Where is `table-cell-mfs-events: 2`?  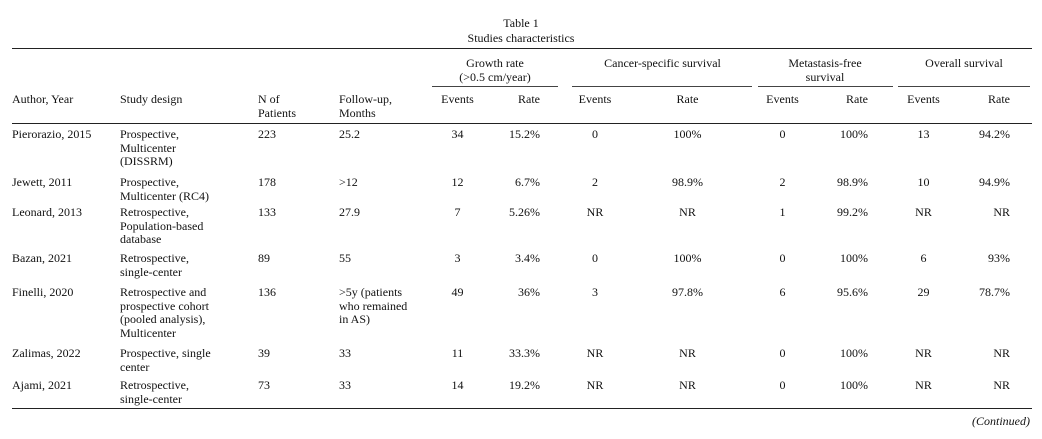 table-cell-mfs-events: 2 is located at coordinates (782, 182).